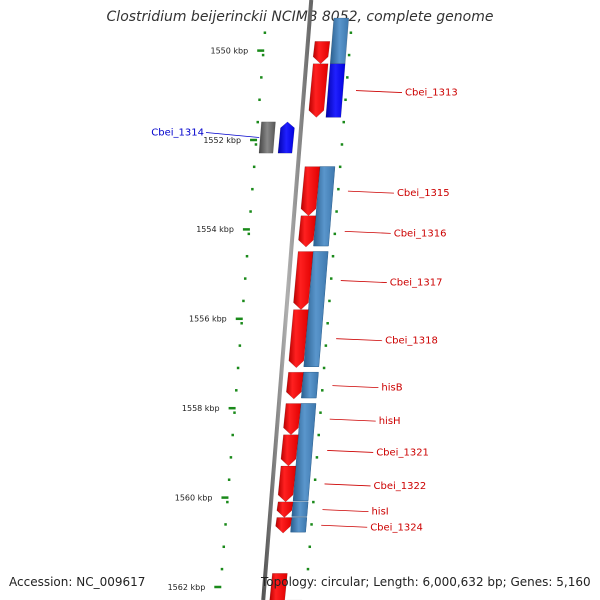 The height and width of the screenshot is (600, 600). Describe the element at coordinates (379, 512) in the screenshot. I see `gene-label: hisI` at that location.